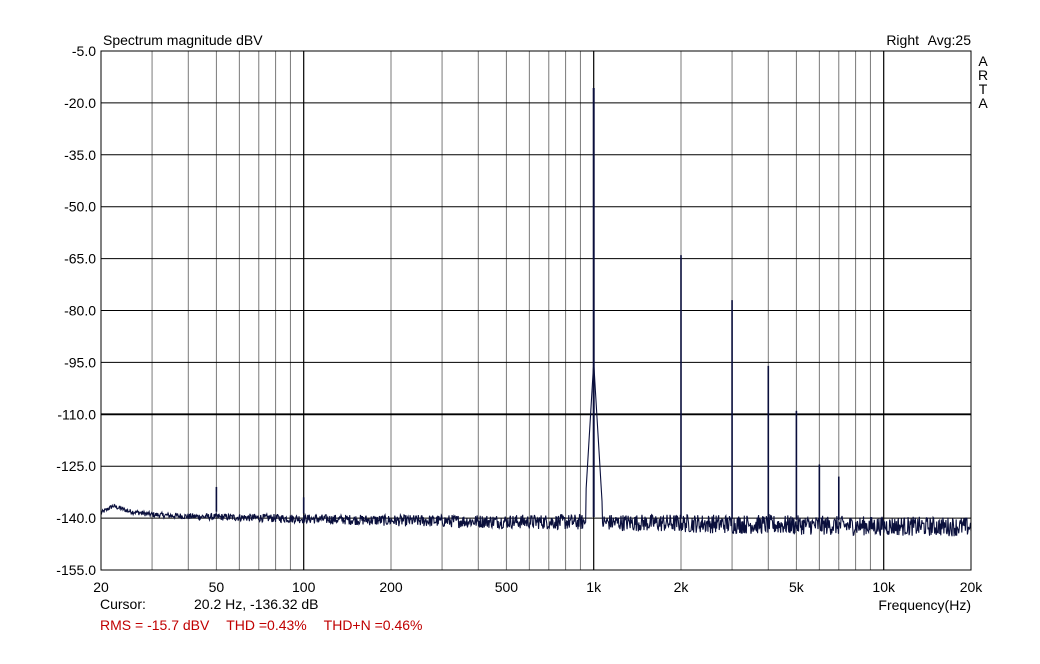  I want to click on y-tick-label: -95.0, so click(80, 362).